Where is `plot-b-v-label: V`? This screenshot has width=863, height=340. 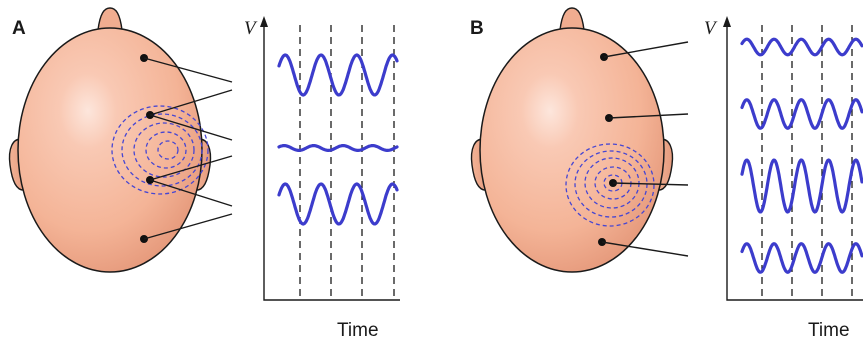
plot-b-v-label: V is located at coordinates (711, 28).